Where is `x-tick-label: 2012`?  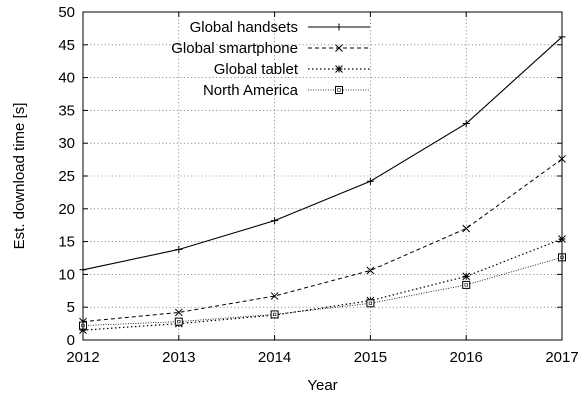 x-tick-label: 2012 is located at coordinates (82, 357).